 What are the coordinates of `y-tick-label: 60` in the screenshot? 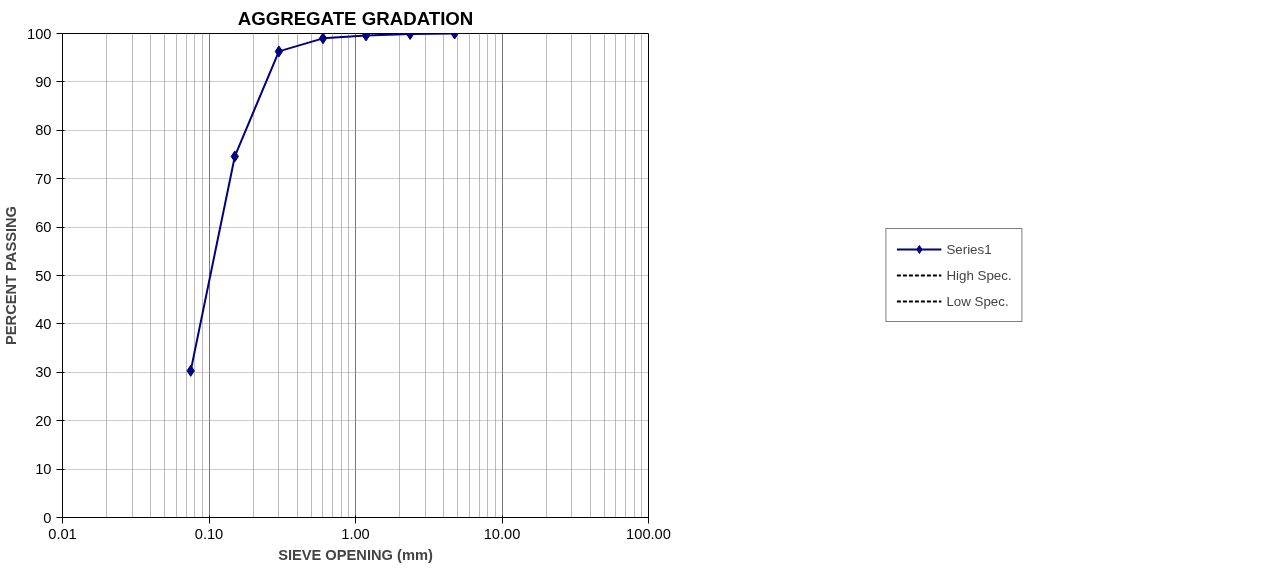 It's located at (43, 227).